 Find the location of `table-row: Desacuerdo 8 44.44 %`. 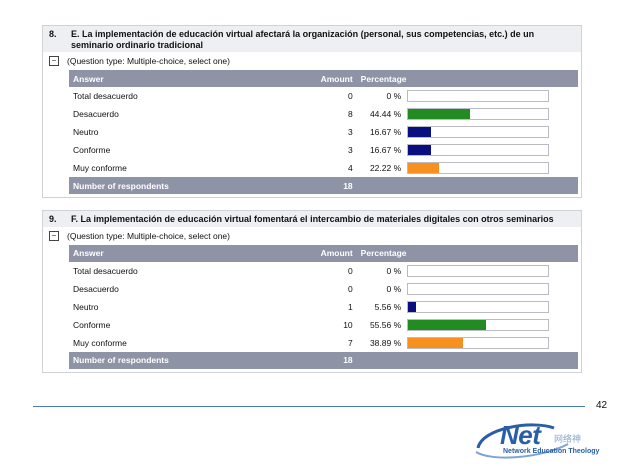

table-row: Desacuerdo 8 44.44 % is located at coordinates (323, 114).